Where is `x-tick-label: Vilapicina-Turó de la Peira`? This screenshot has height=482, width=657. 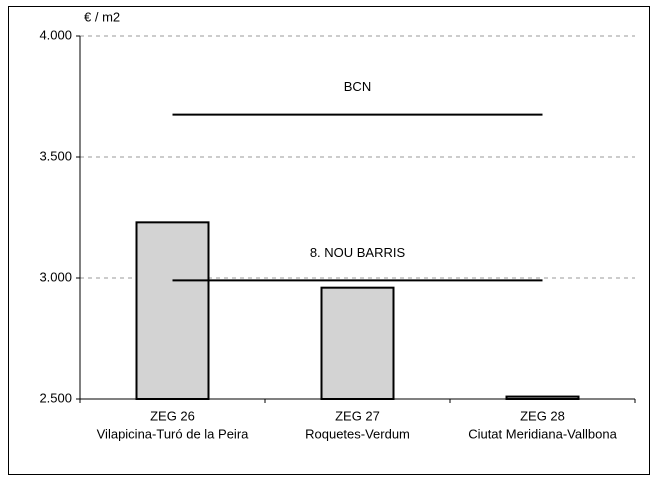
x-tick-label: Vilapicina-Turó de la Peira is located at coordinates (173, 433).